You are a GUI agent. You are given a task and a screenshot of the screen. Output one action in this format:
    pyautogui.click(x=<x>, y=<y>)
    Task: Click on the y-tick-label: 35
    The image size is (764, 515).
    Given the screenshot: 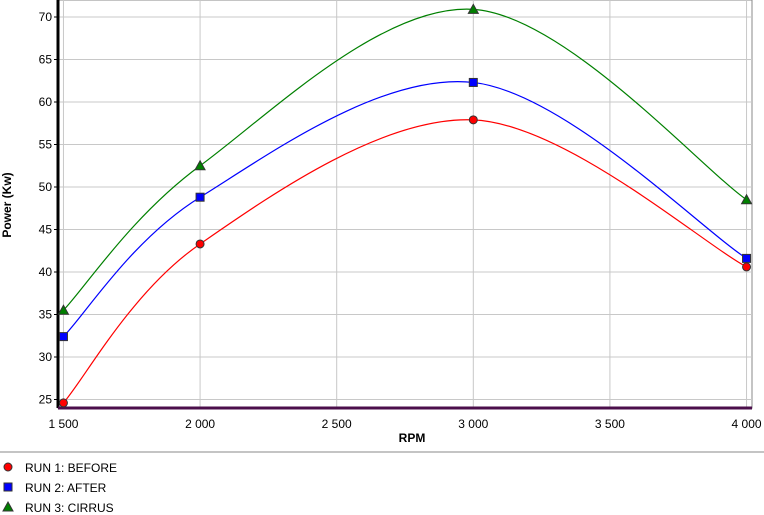 What is the action you would take?
    pyautogui.click(x=46, y=315)
    